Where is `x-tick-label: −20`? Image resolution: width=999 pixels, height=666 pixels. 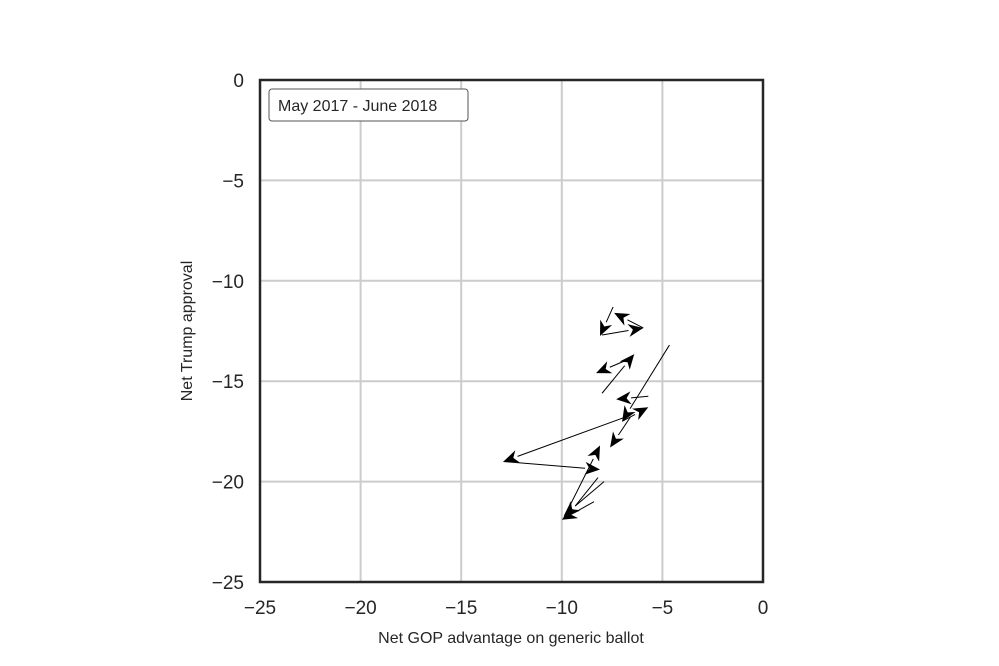
x-tick-label: −20 is located at coordinates (360, 608).